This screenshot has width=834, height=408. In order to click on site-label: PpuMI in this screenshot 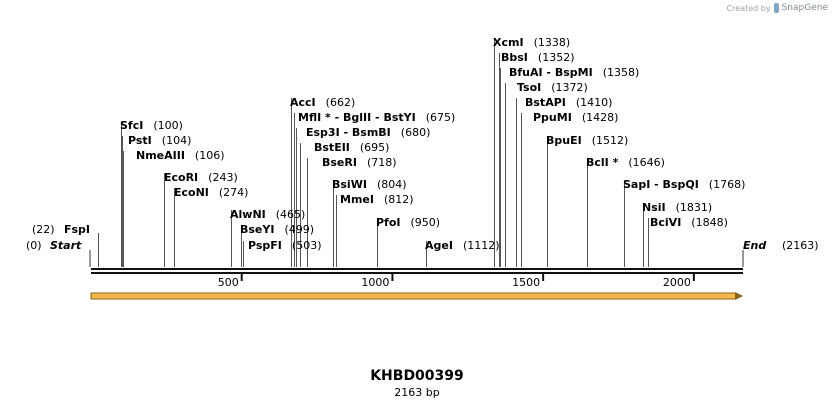, I will do `click(552, 117)`.